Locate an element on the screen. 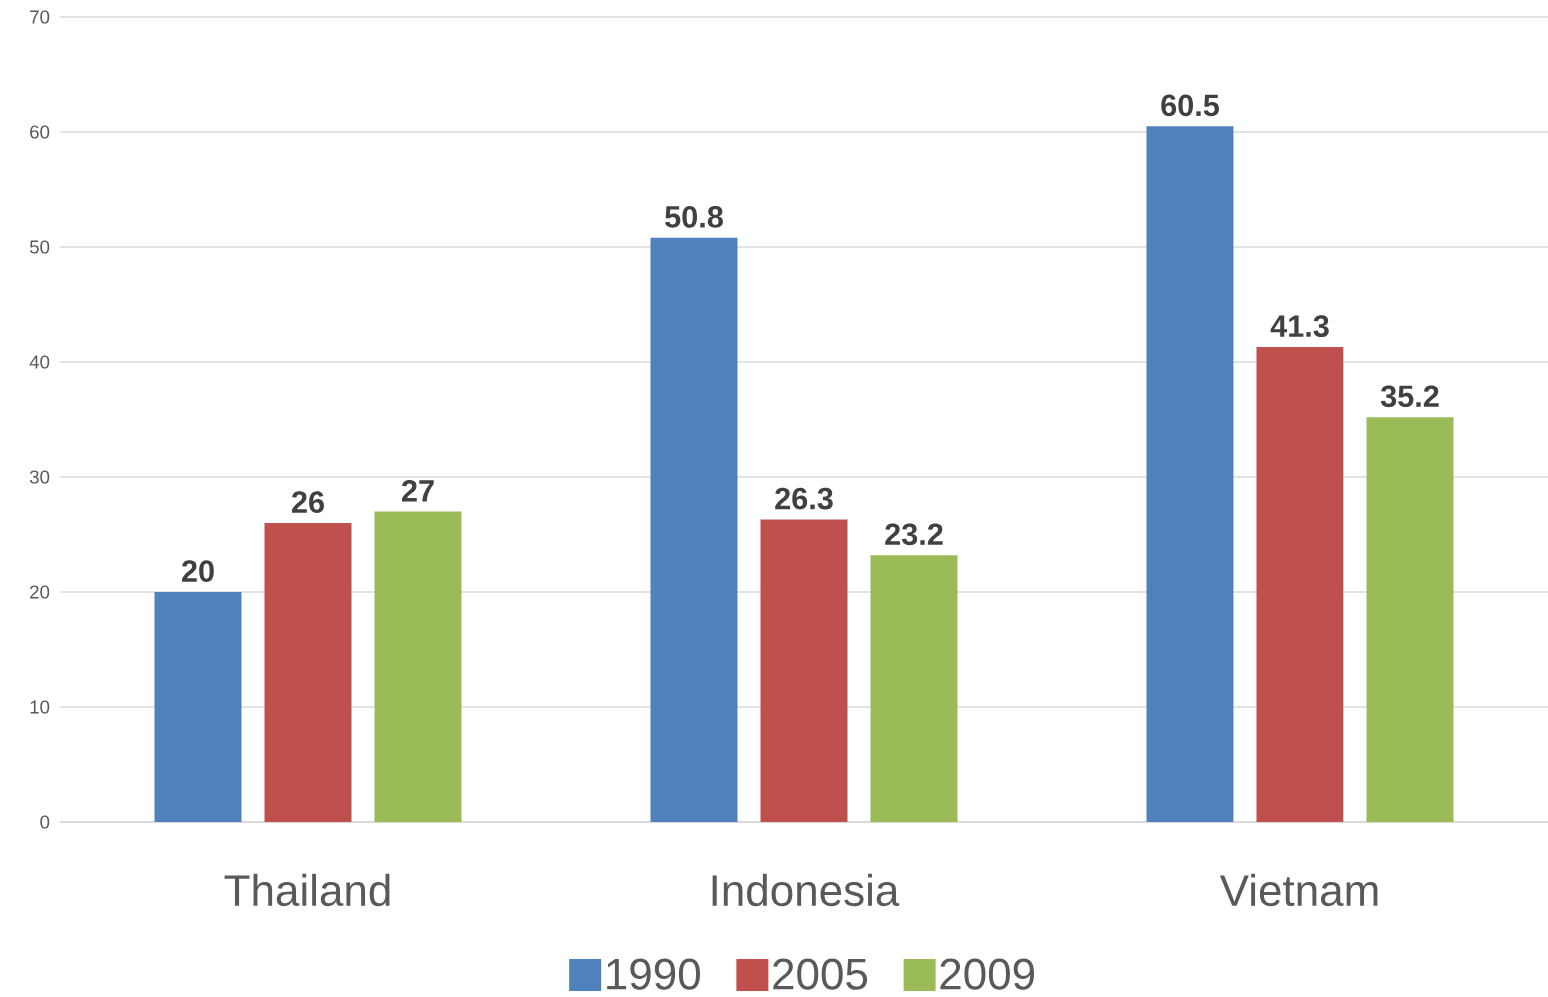 The height and width of the screenshot is (997, 1548). legend-label: 1990 is located at coordinates (653, 974).